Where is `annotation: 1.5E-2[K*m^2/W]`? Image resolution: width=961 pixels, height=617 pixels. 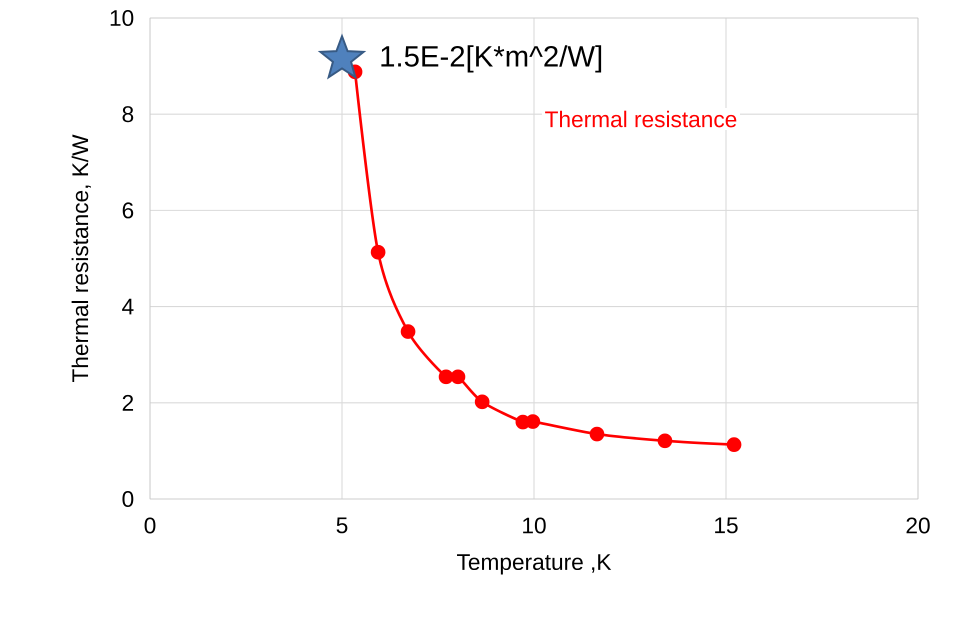 annotation: 1.5E-2[K*m^2/W] is located at coordinates (491, 59).